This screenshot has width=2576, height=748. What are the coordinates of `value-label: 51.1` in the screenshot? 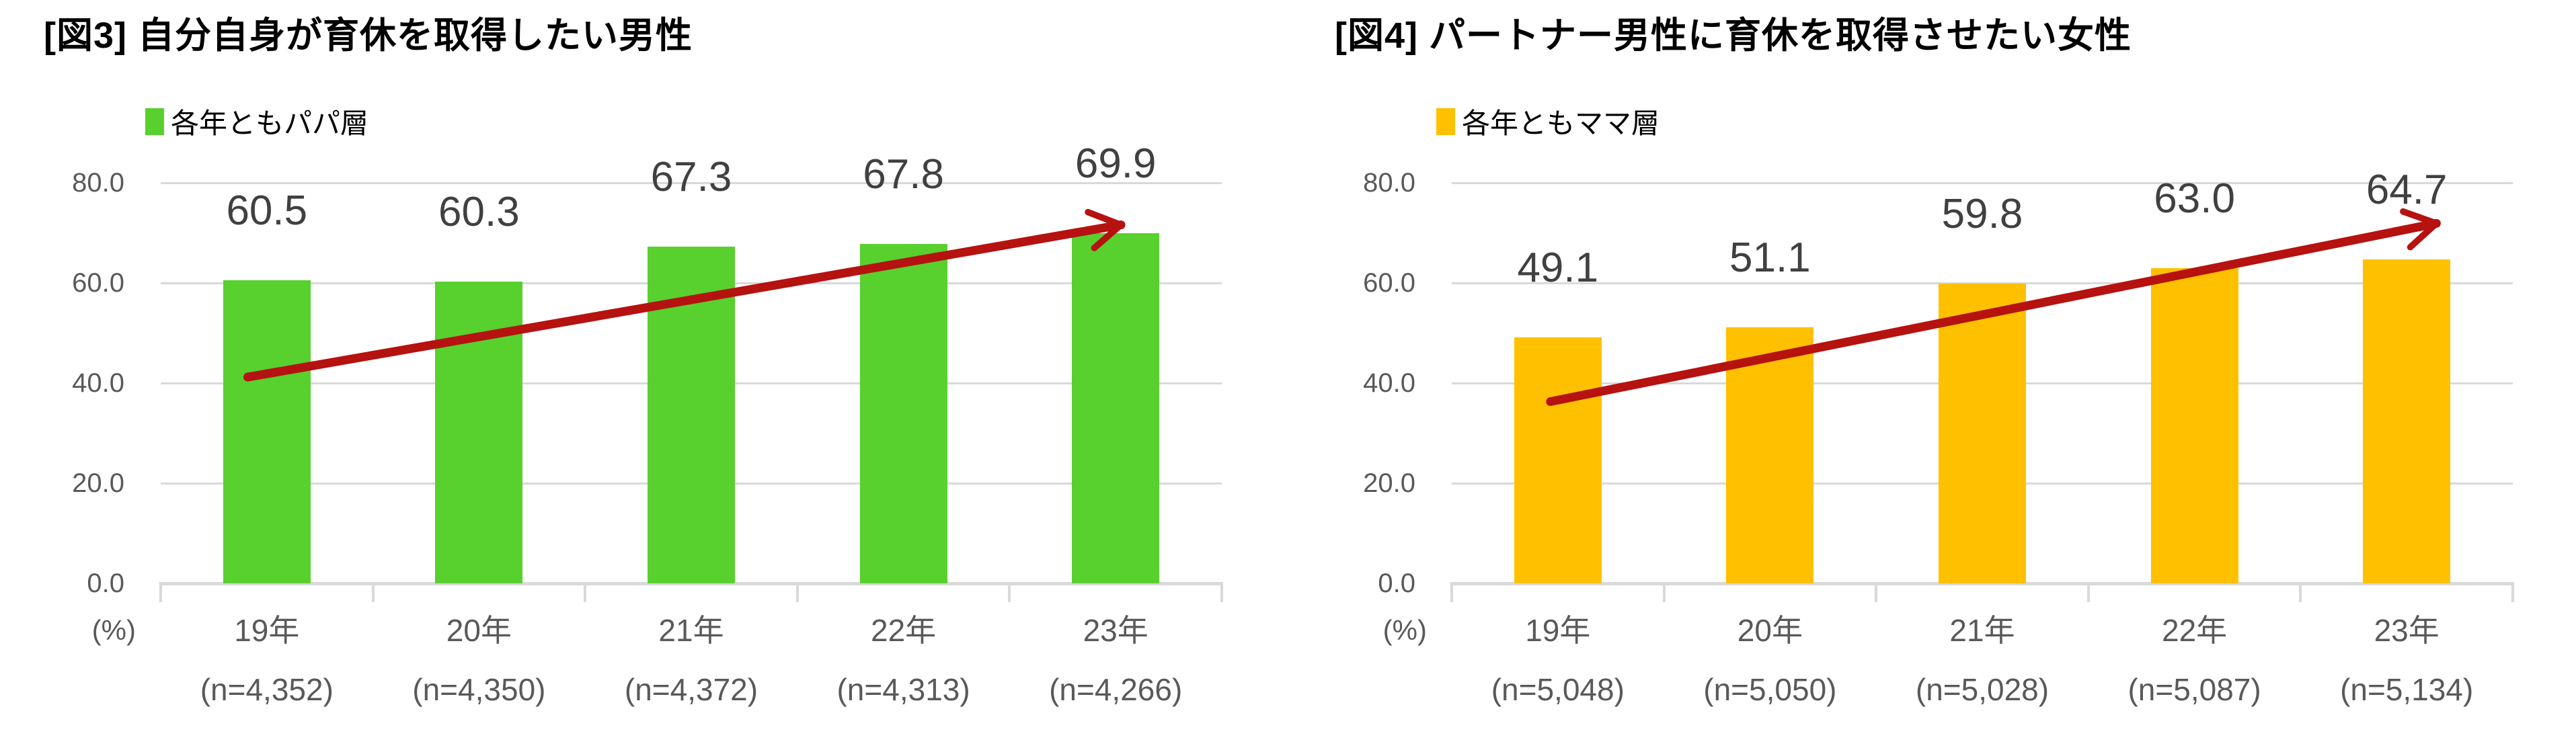 It's located at (1770, 258).